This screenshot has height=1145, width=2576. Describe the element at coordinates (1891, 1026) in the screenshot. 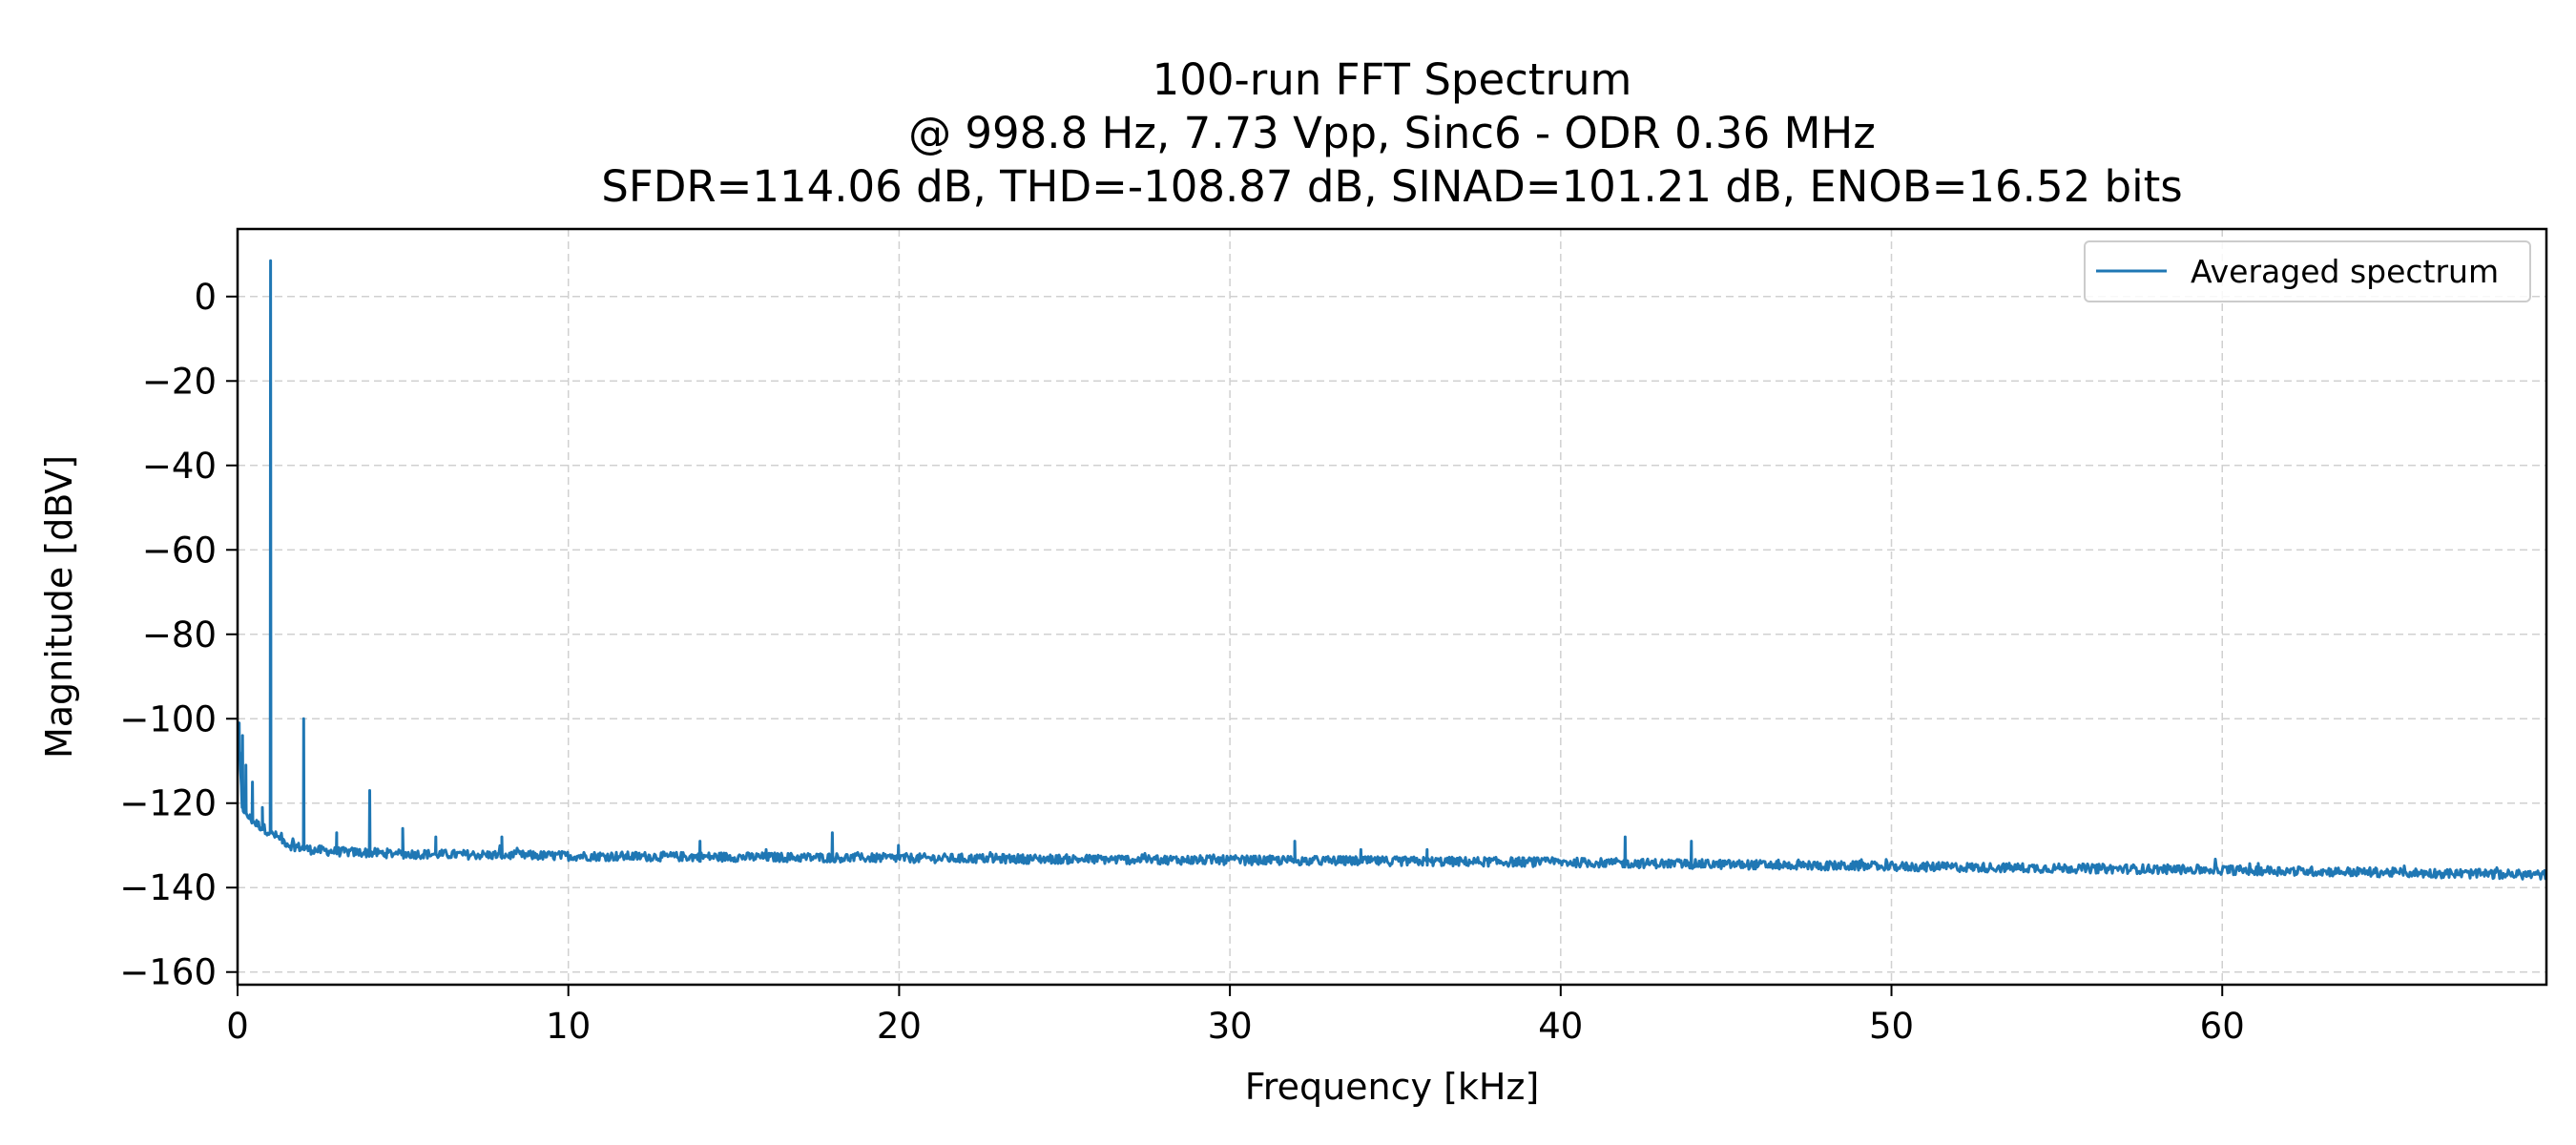

I see `x-tick-label: 50` at that location.